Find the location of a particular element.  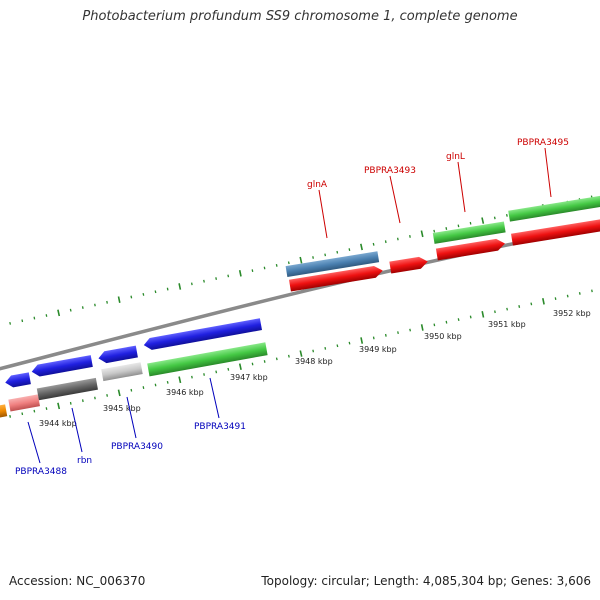

feature-green-PBPRA3491 is located at coordinates (207, 359).